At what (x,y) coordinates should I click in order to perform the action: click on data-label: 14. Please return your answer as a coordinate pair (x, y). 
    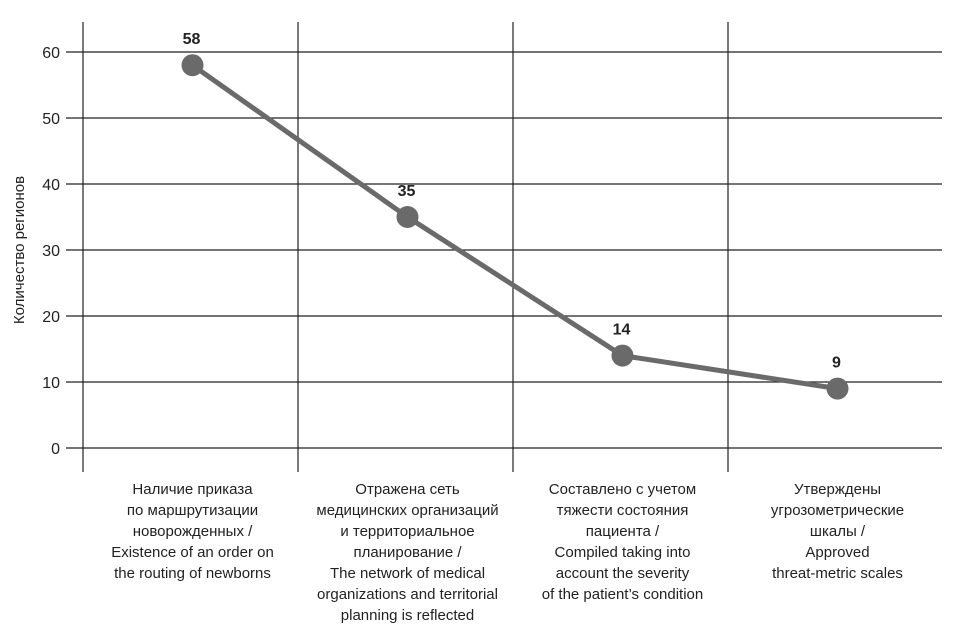
    Looking at the image, I should click on (622, 330).